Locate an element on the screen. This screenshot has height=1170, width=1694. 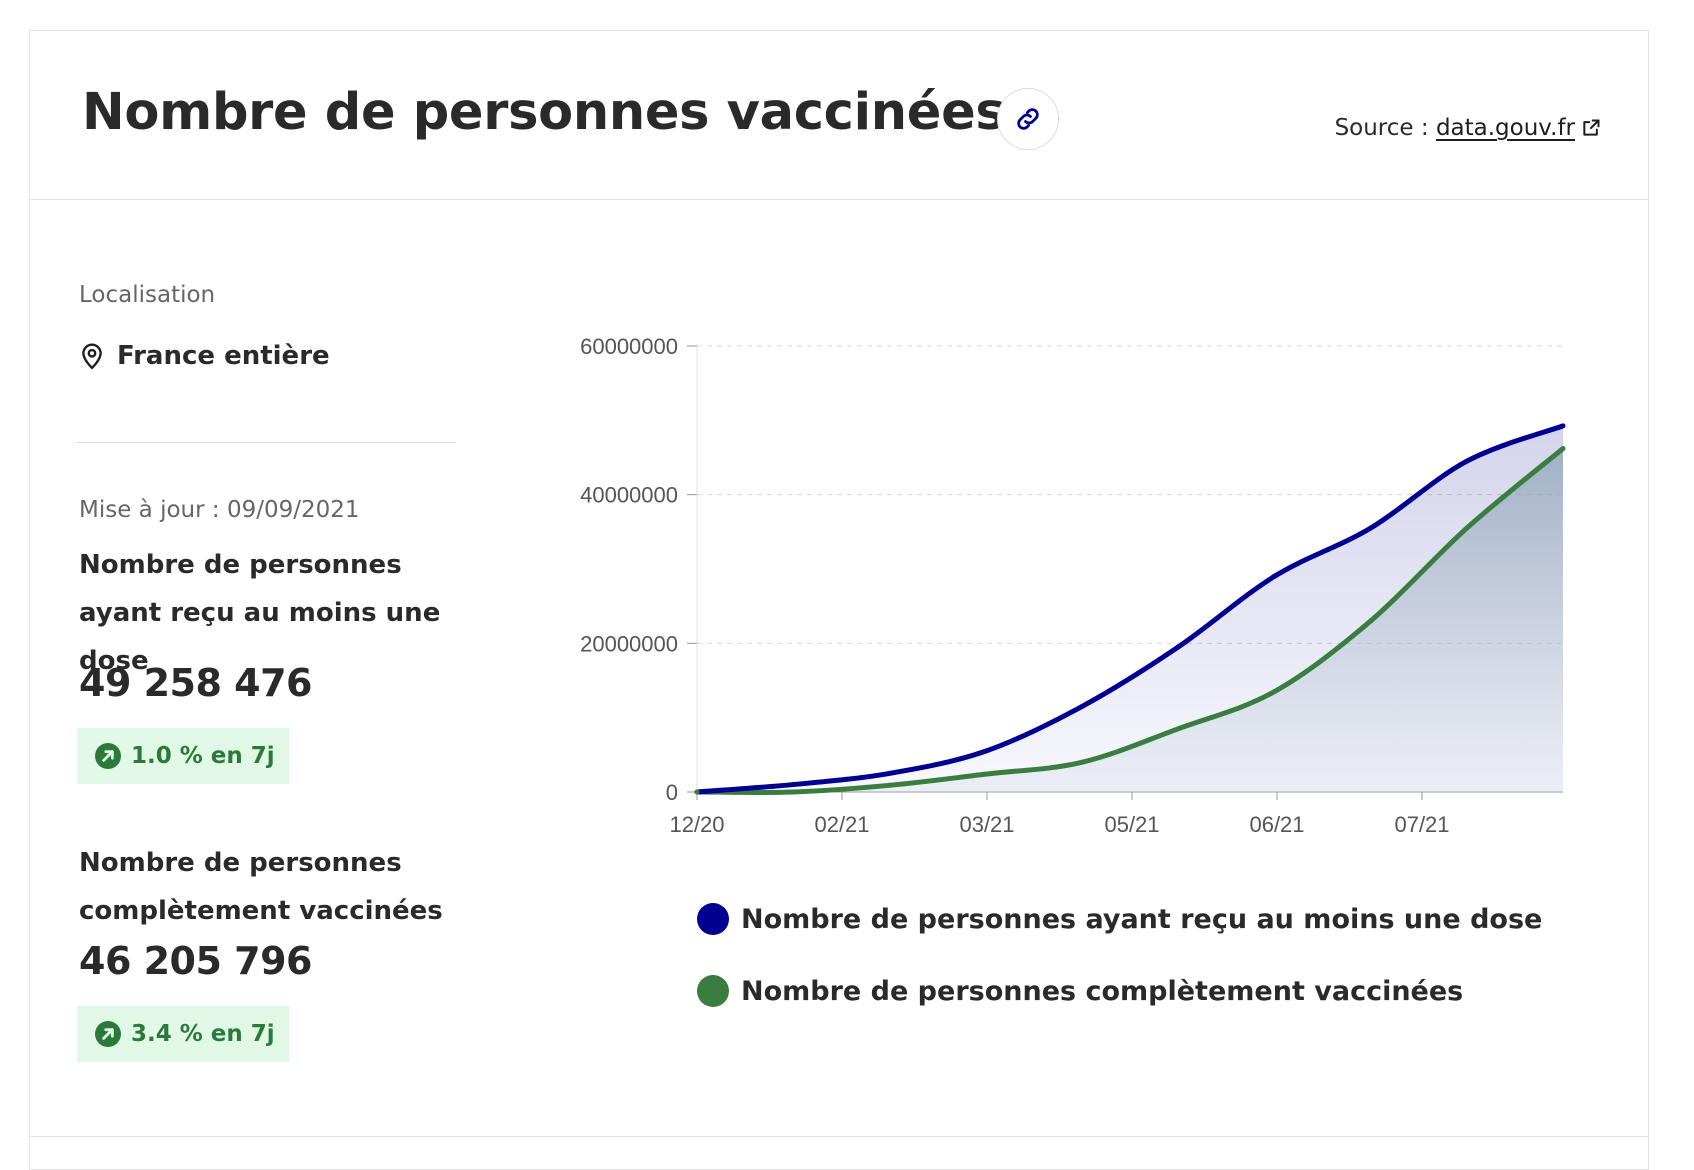
page-title: Nombre de personnes vaccinées is located at coordinates (544, 112).